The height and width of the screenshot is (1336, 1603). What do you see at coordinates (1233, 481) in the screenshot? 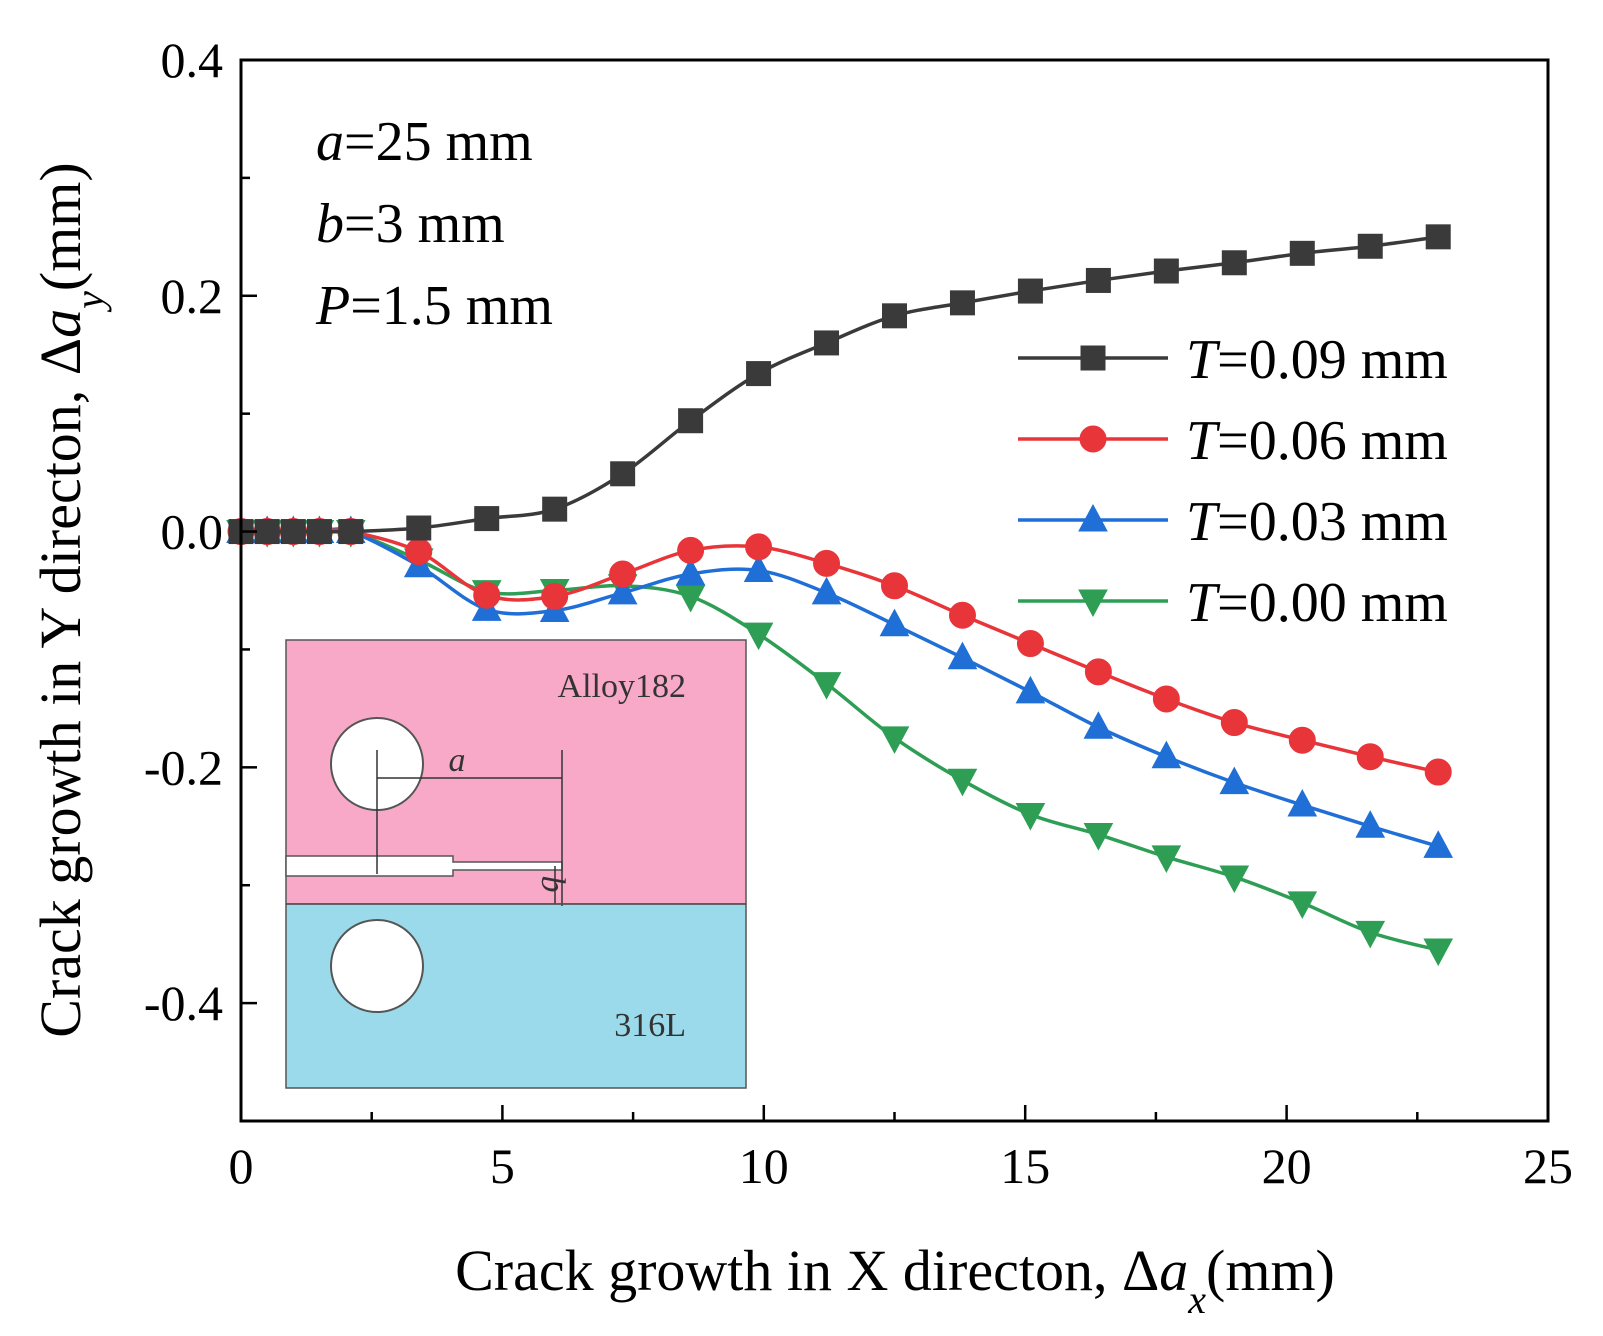
I see `legend: T=0.09 mm T=0.06 mm T=0.03 mm T=0.00 mm` at bounding box center [1233, 481].